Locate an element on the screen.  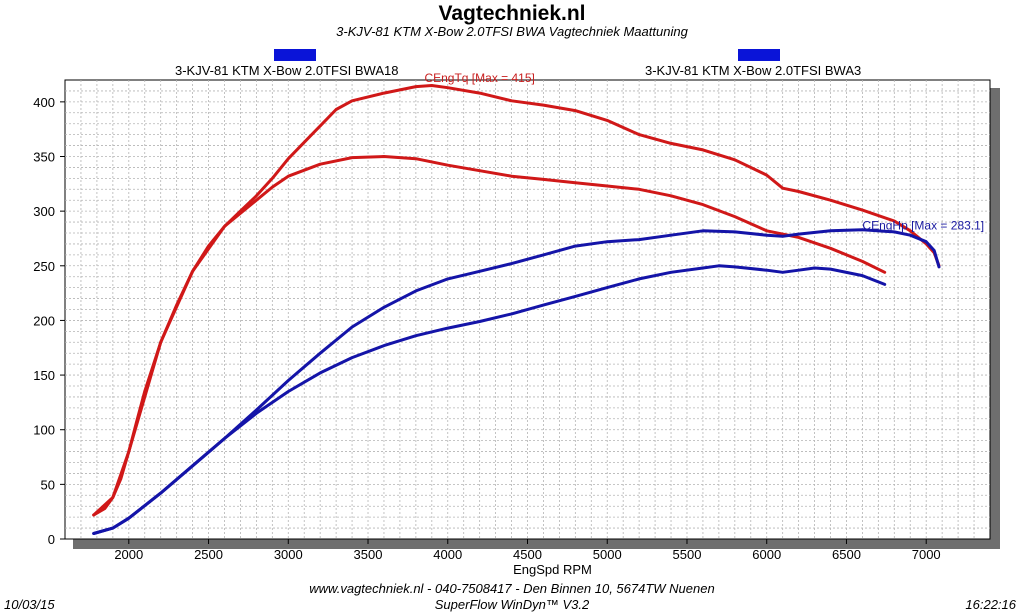
x-tick-label: 3500 is located at coordinates (368, 554).